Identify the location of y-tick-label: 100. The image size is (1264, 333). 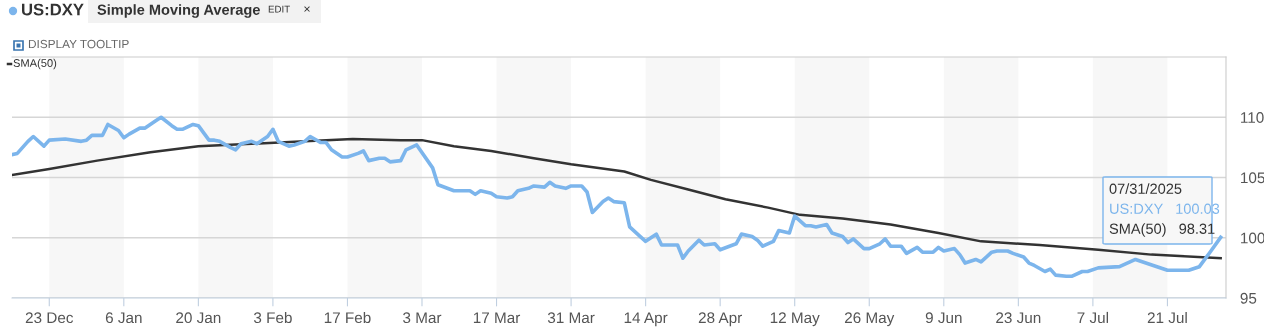
(1252, 238).